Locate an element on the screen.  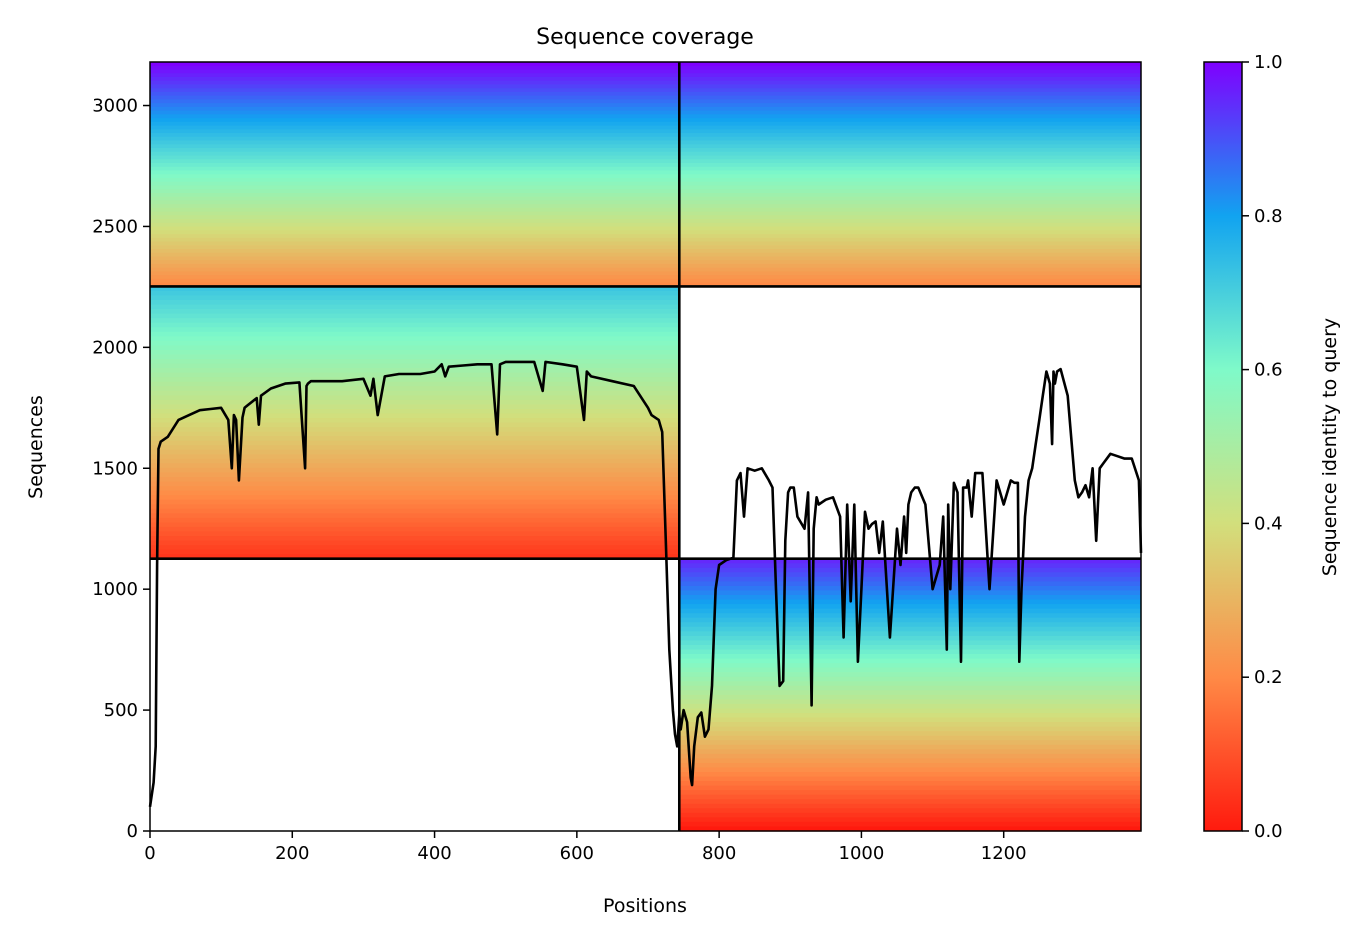
colorbar-ticks: 0.0 0.2 0.4 0.6 0.8 1.0 is located at coordinates (1262, 447).